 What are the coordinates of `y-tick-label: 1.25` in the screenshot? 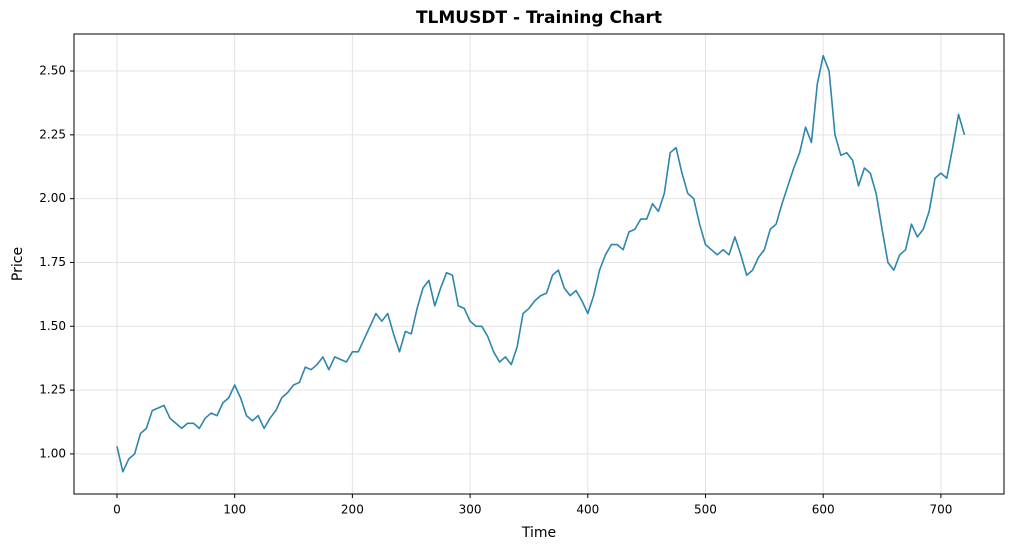 It's located at (52, 390).